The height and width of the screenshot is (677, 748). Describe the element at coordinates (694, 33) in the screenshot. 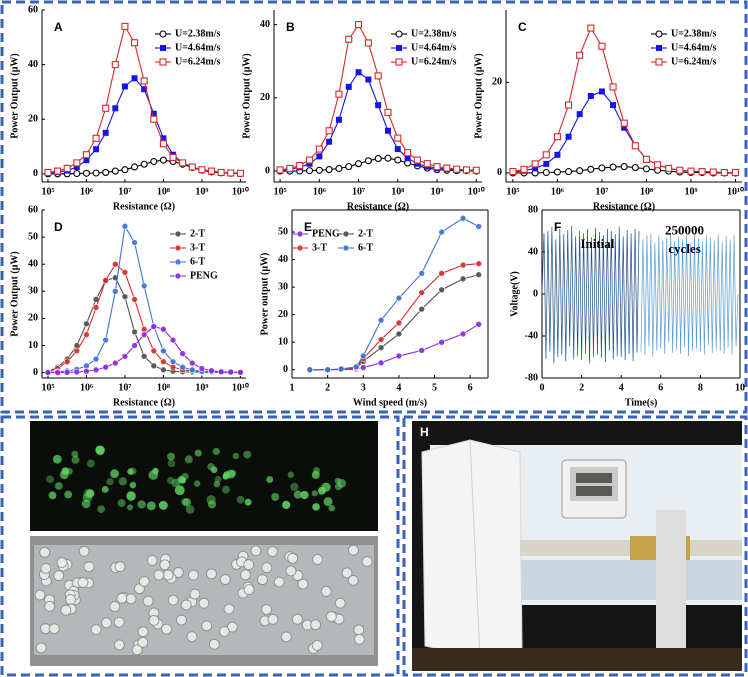

I see `legend-label: U=2.38m/s` at that location.